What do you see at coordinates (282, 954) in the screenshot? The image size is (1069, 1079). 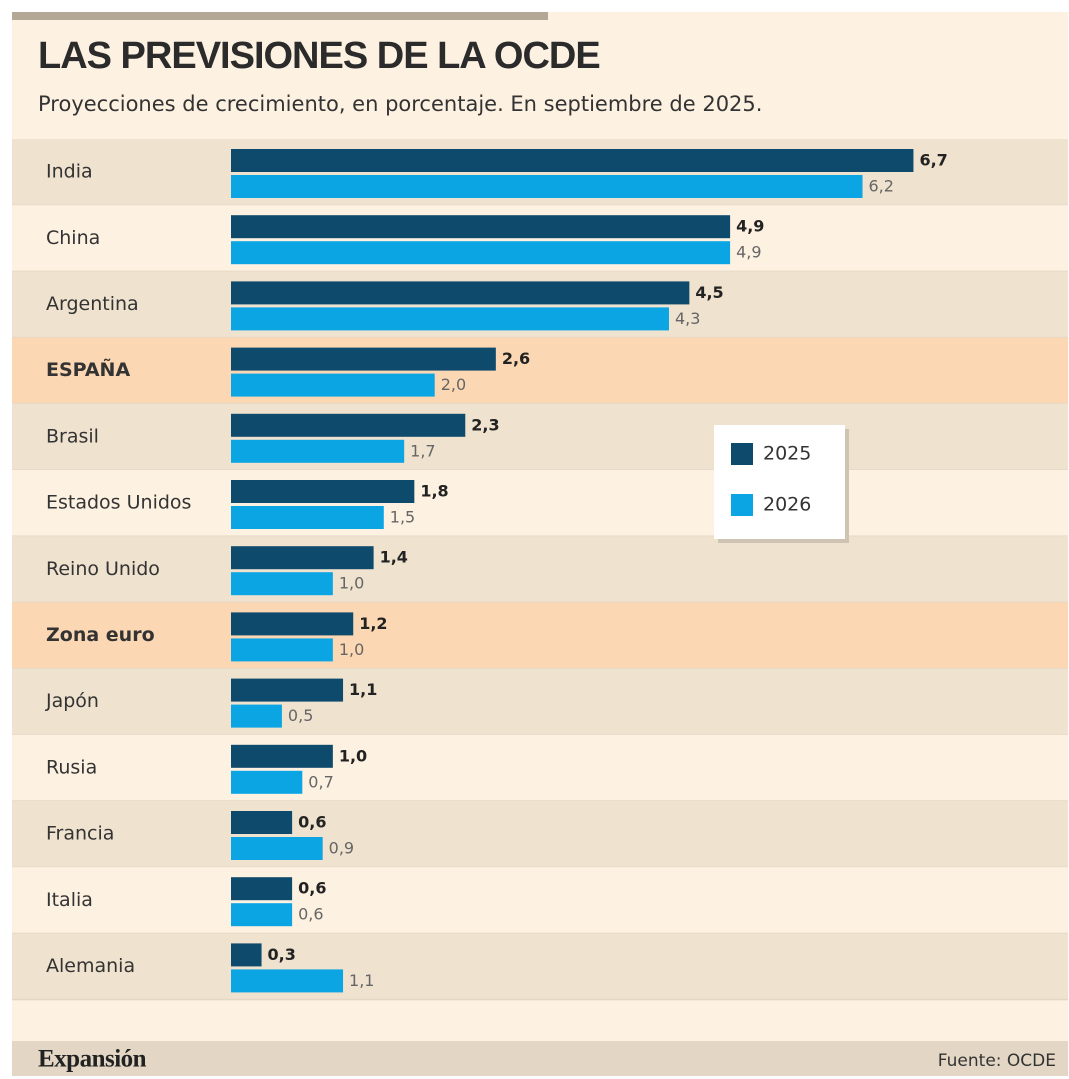 I see `value-label: 0,3` at bounding box center [282, 954].